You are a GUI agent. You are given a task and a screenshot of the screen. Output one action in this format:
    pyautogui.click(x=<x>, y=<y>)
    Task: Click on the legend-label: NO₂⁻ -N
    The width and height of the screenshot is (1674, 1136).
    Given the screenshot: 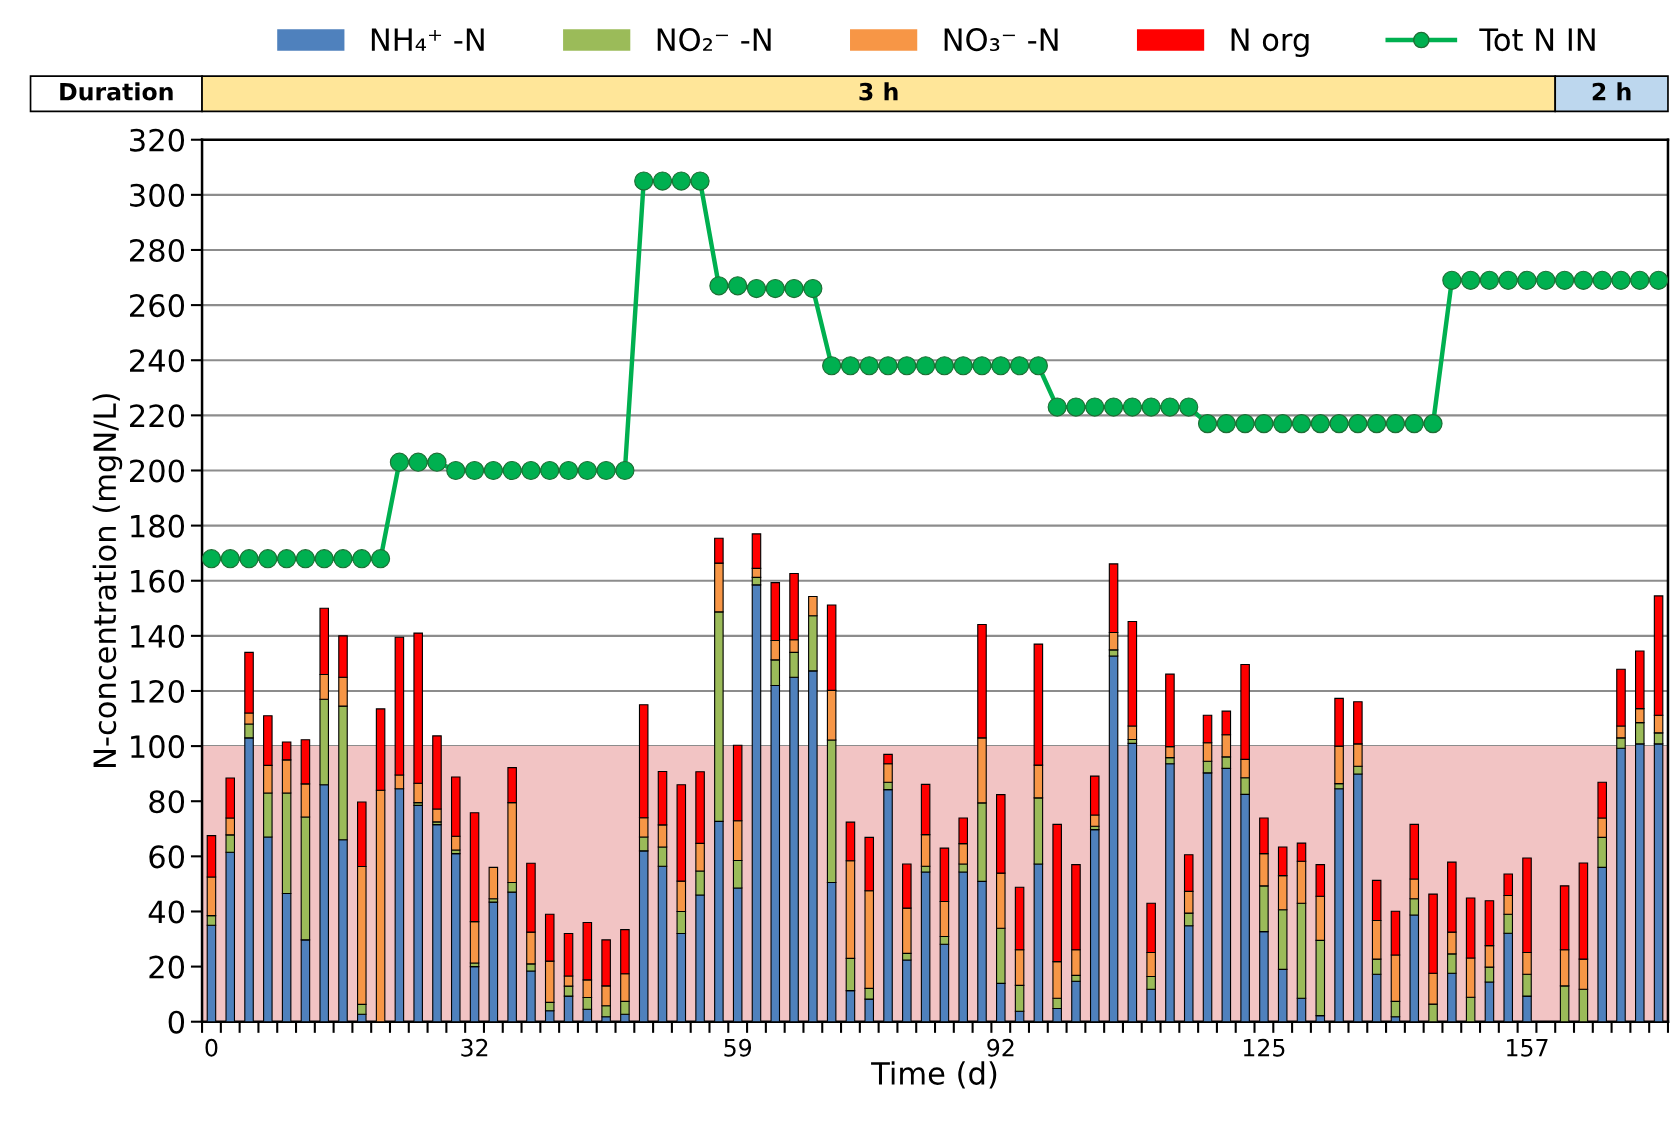 What is the action you would take?
    pyautogui.click(x=714, y=40)
    